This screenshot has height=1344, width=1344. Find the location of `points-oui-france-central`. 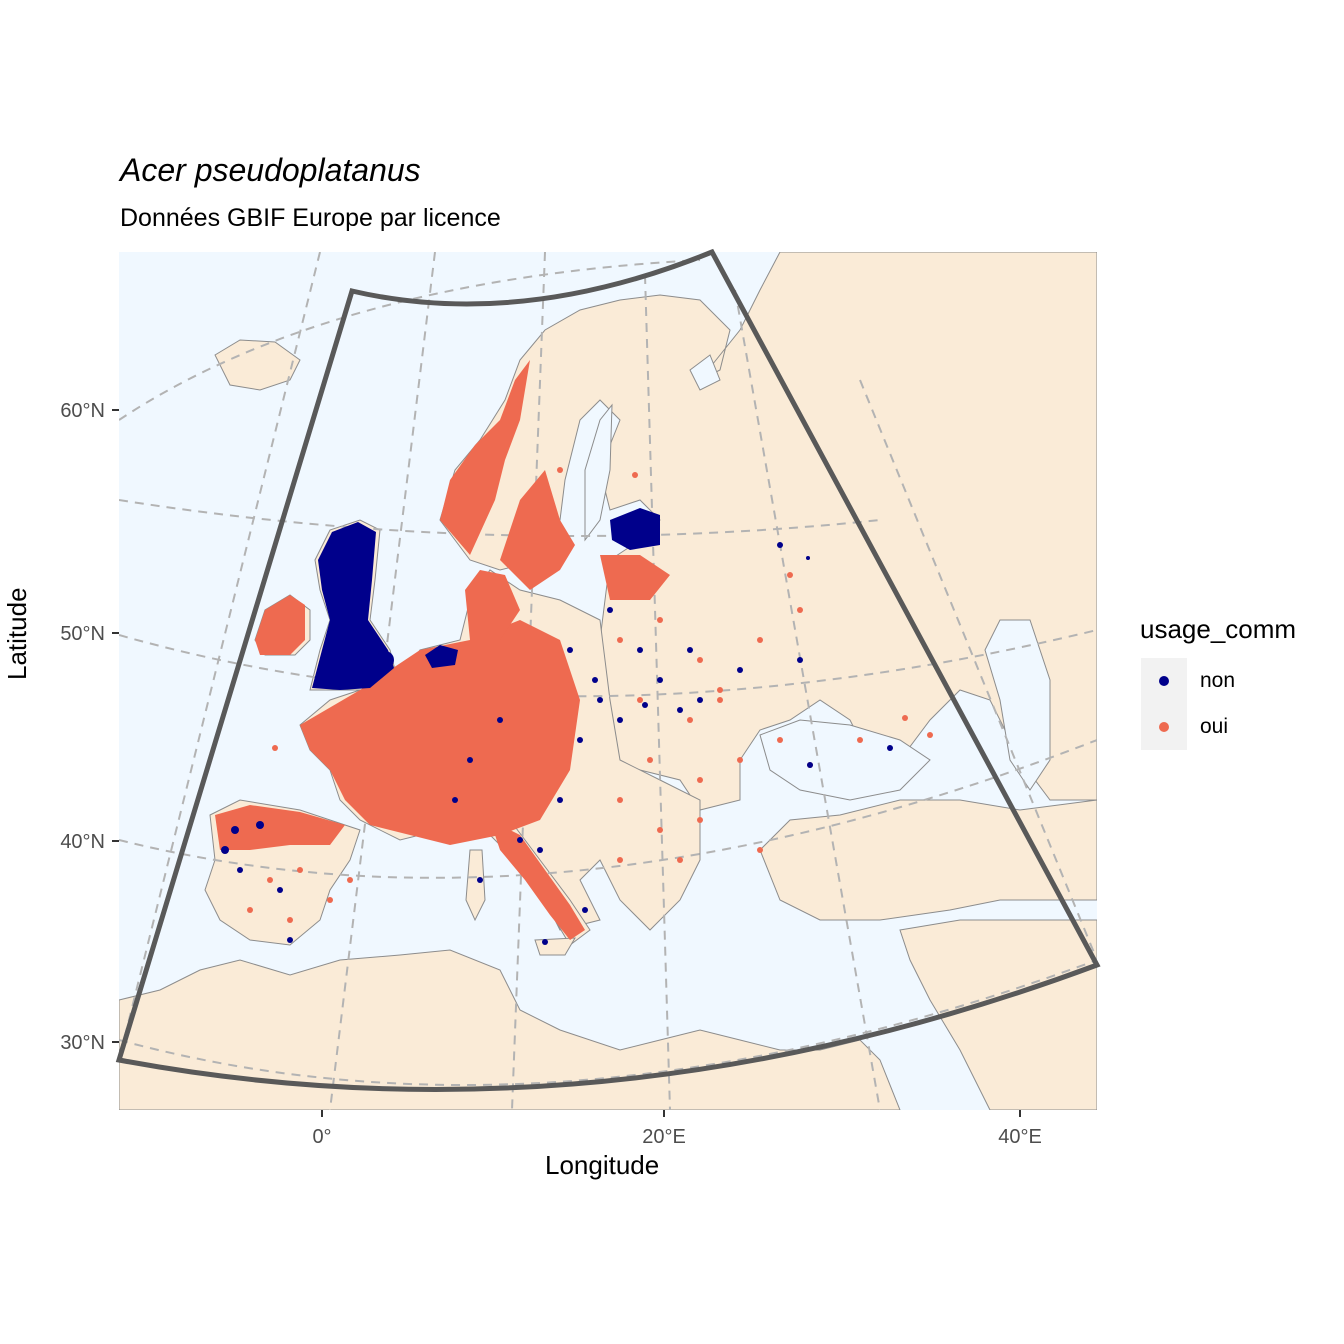

points-oui-france-central is located at coordinates (440, 732).